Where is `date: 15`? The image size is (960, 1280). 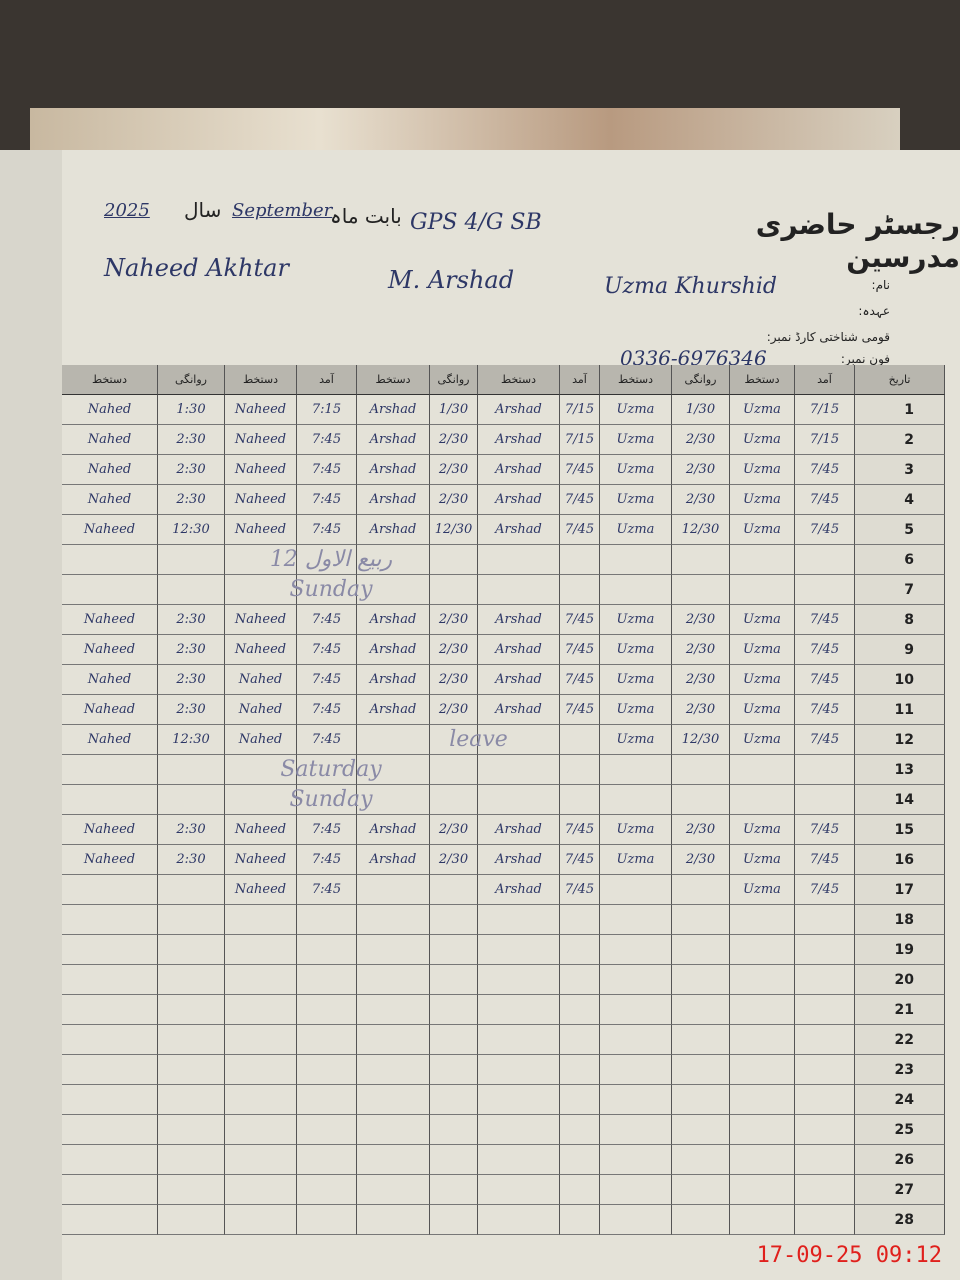 date: 15 is located at coordinates (900, 830).